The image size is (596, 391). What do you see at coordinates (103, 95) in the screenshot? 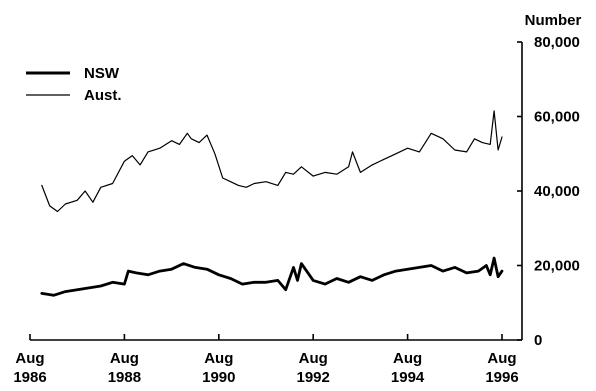
I see `legend-label-aust: Aust.` at bounding box center [103, 95].